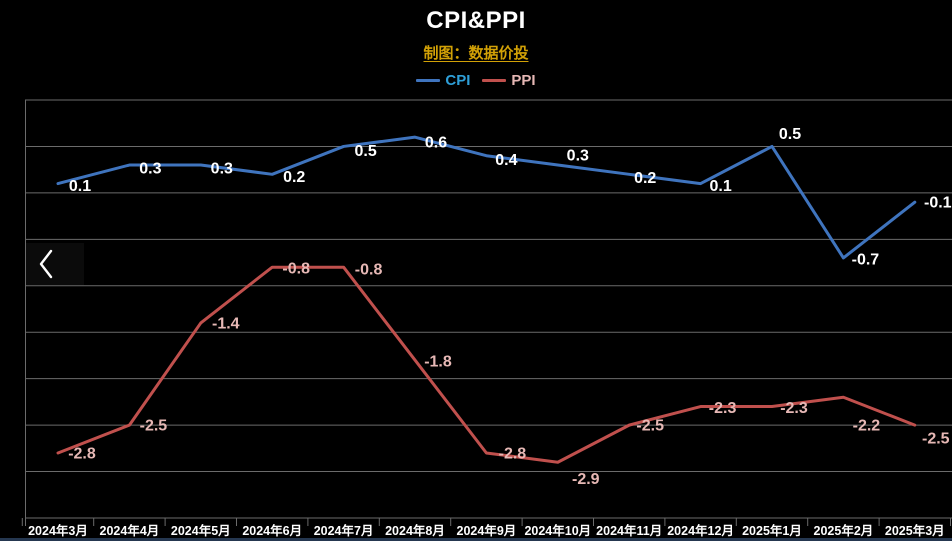 This screenshot has width=952, height=541. I want to click on x-axis-label: 2024年8月, so click(415, 530).